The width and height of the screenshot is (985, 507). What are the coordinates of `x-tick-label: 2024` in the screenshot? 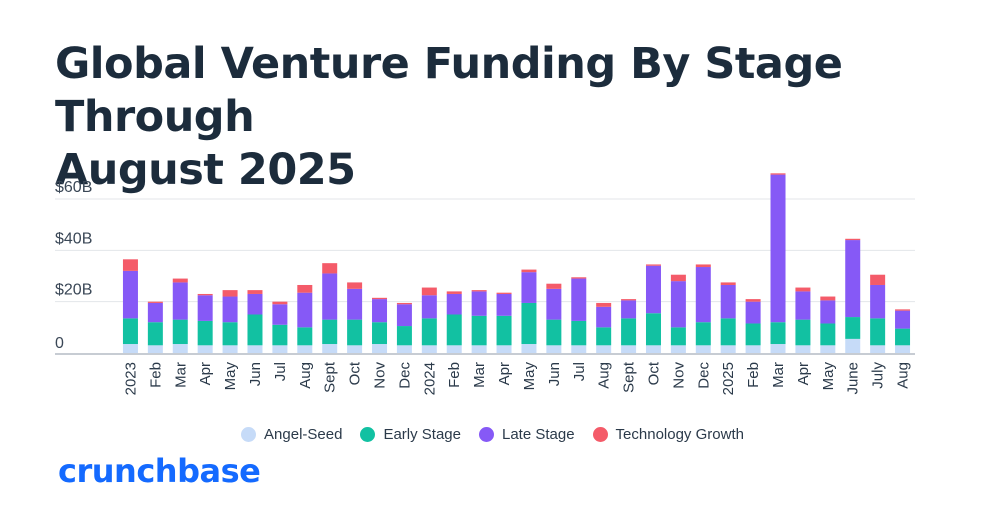 It's located at (429, 378).